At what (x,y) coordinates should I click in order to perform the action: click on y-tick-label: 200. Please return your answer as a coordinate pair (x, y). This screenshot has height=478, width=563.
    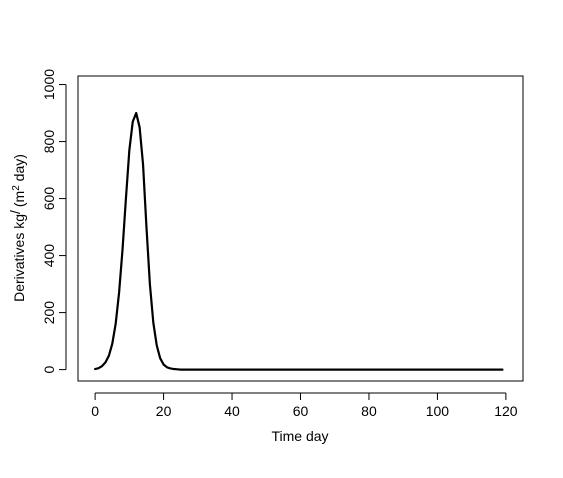
    Looking at the image, I should click on (49, 313).